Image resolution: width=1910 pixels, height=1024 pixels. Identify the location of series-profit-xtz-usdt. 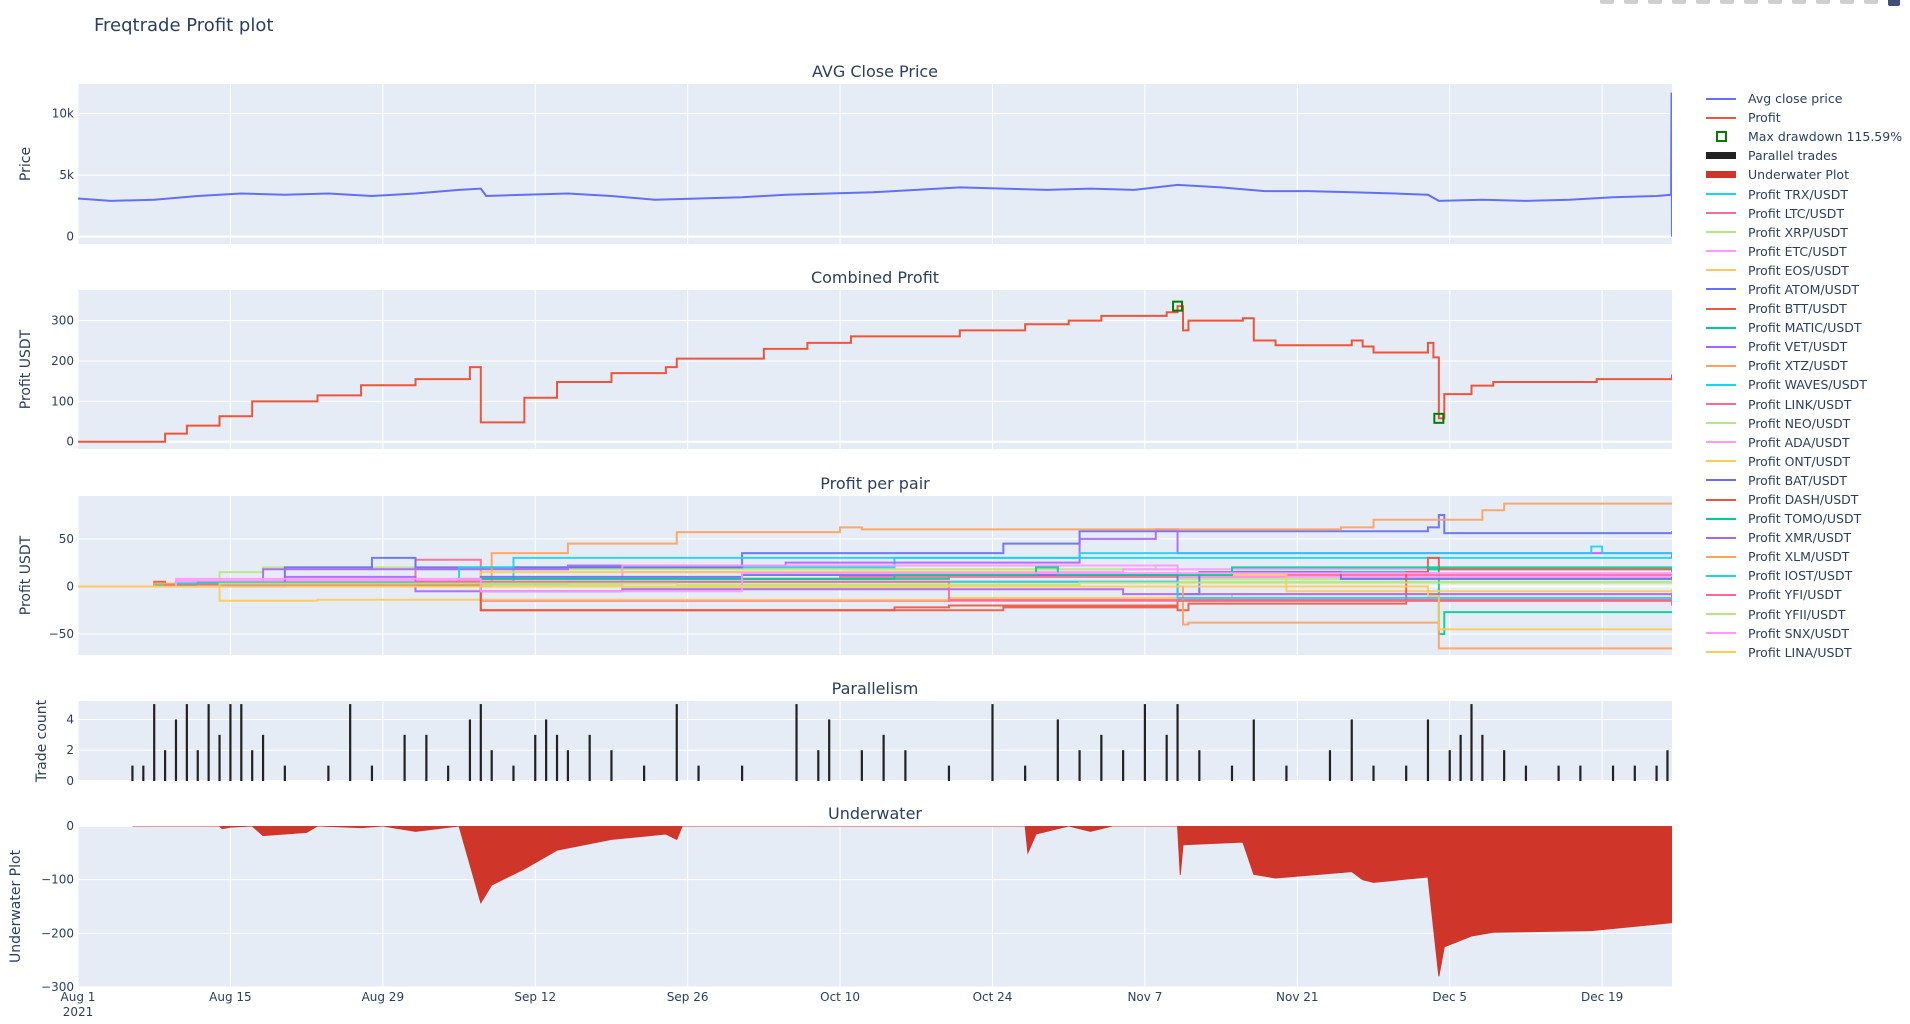
(875, 545).